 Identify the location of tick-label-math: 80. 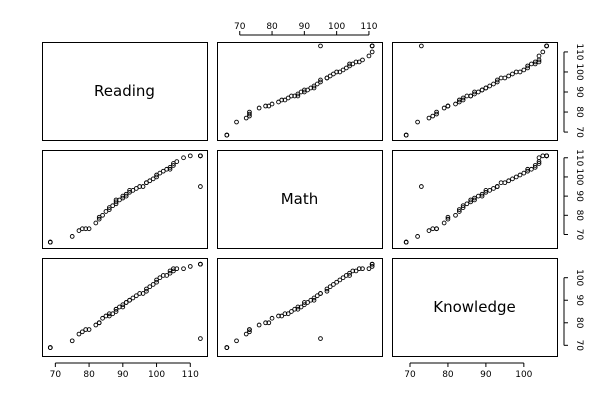
(272, 27).